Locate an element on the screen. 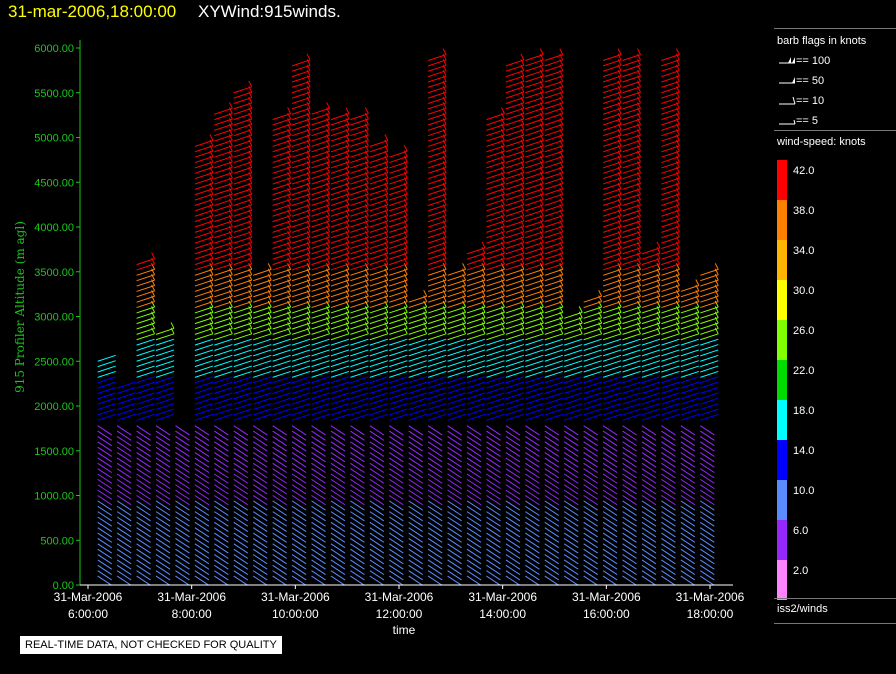 The height and width of the screenshot is (674, 896). x-axis-label: time is located at coordinates (404, 630).